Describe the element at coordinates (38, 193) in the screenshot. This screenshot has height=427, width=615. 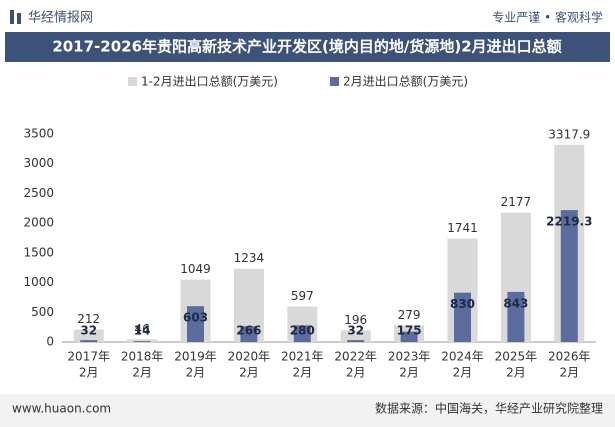
I see `y-tick-label: 2500` at that location.